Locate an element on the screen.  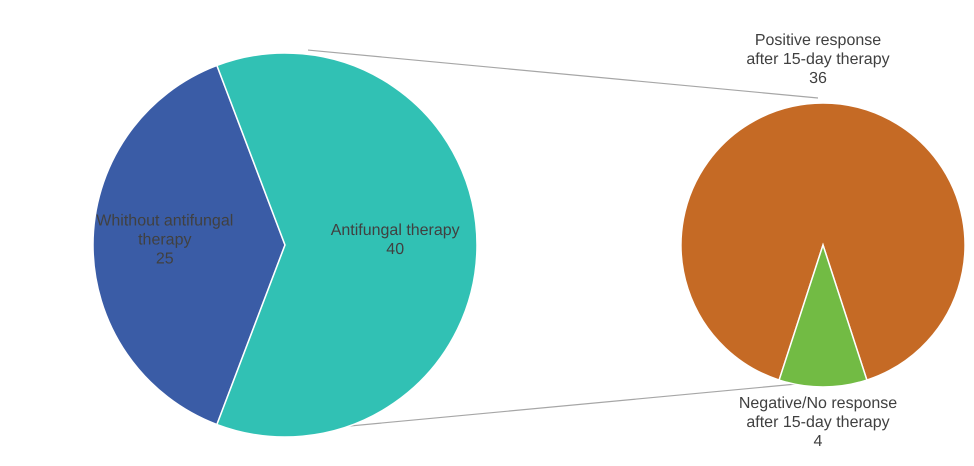
data-label: 25 is located at coordinates (165, 259).